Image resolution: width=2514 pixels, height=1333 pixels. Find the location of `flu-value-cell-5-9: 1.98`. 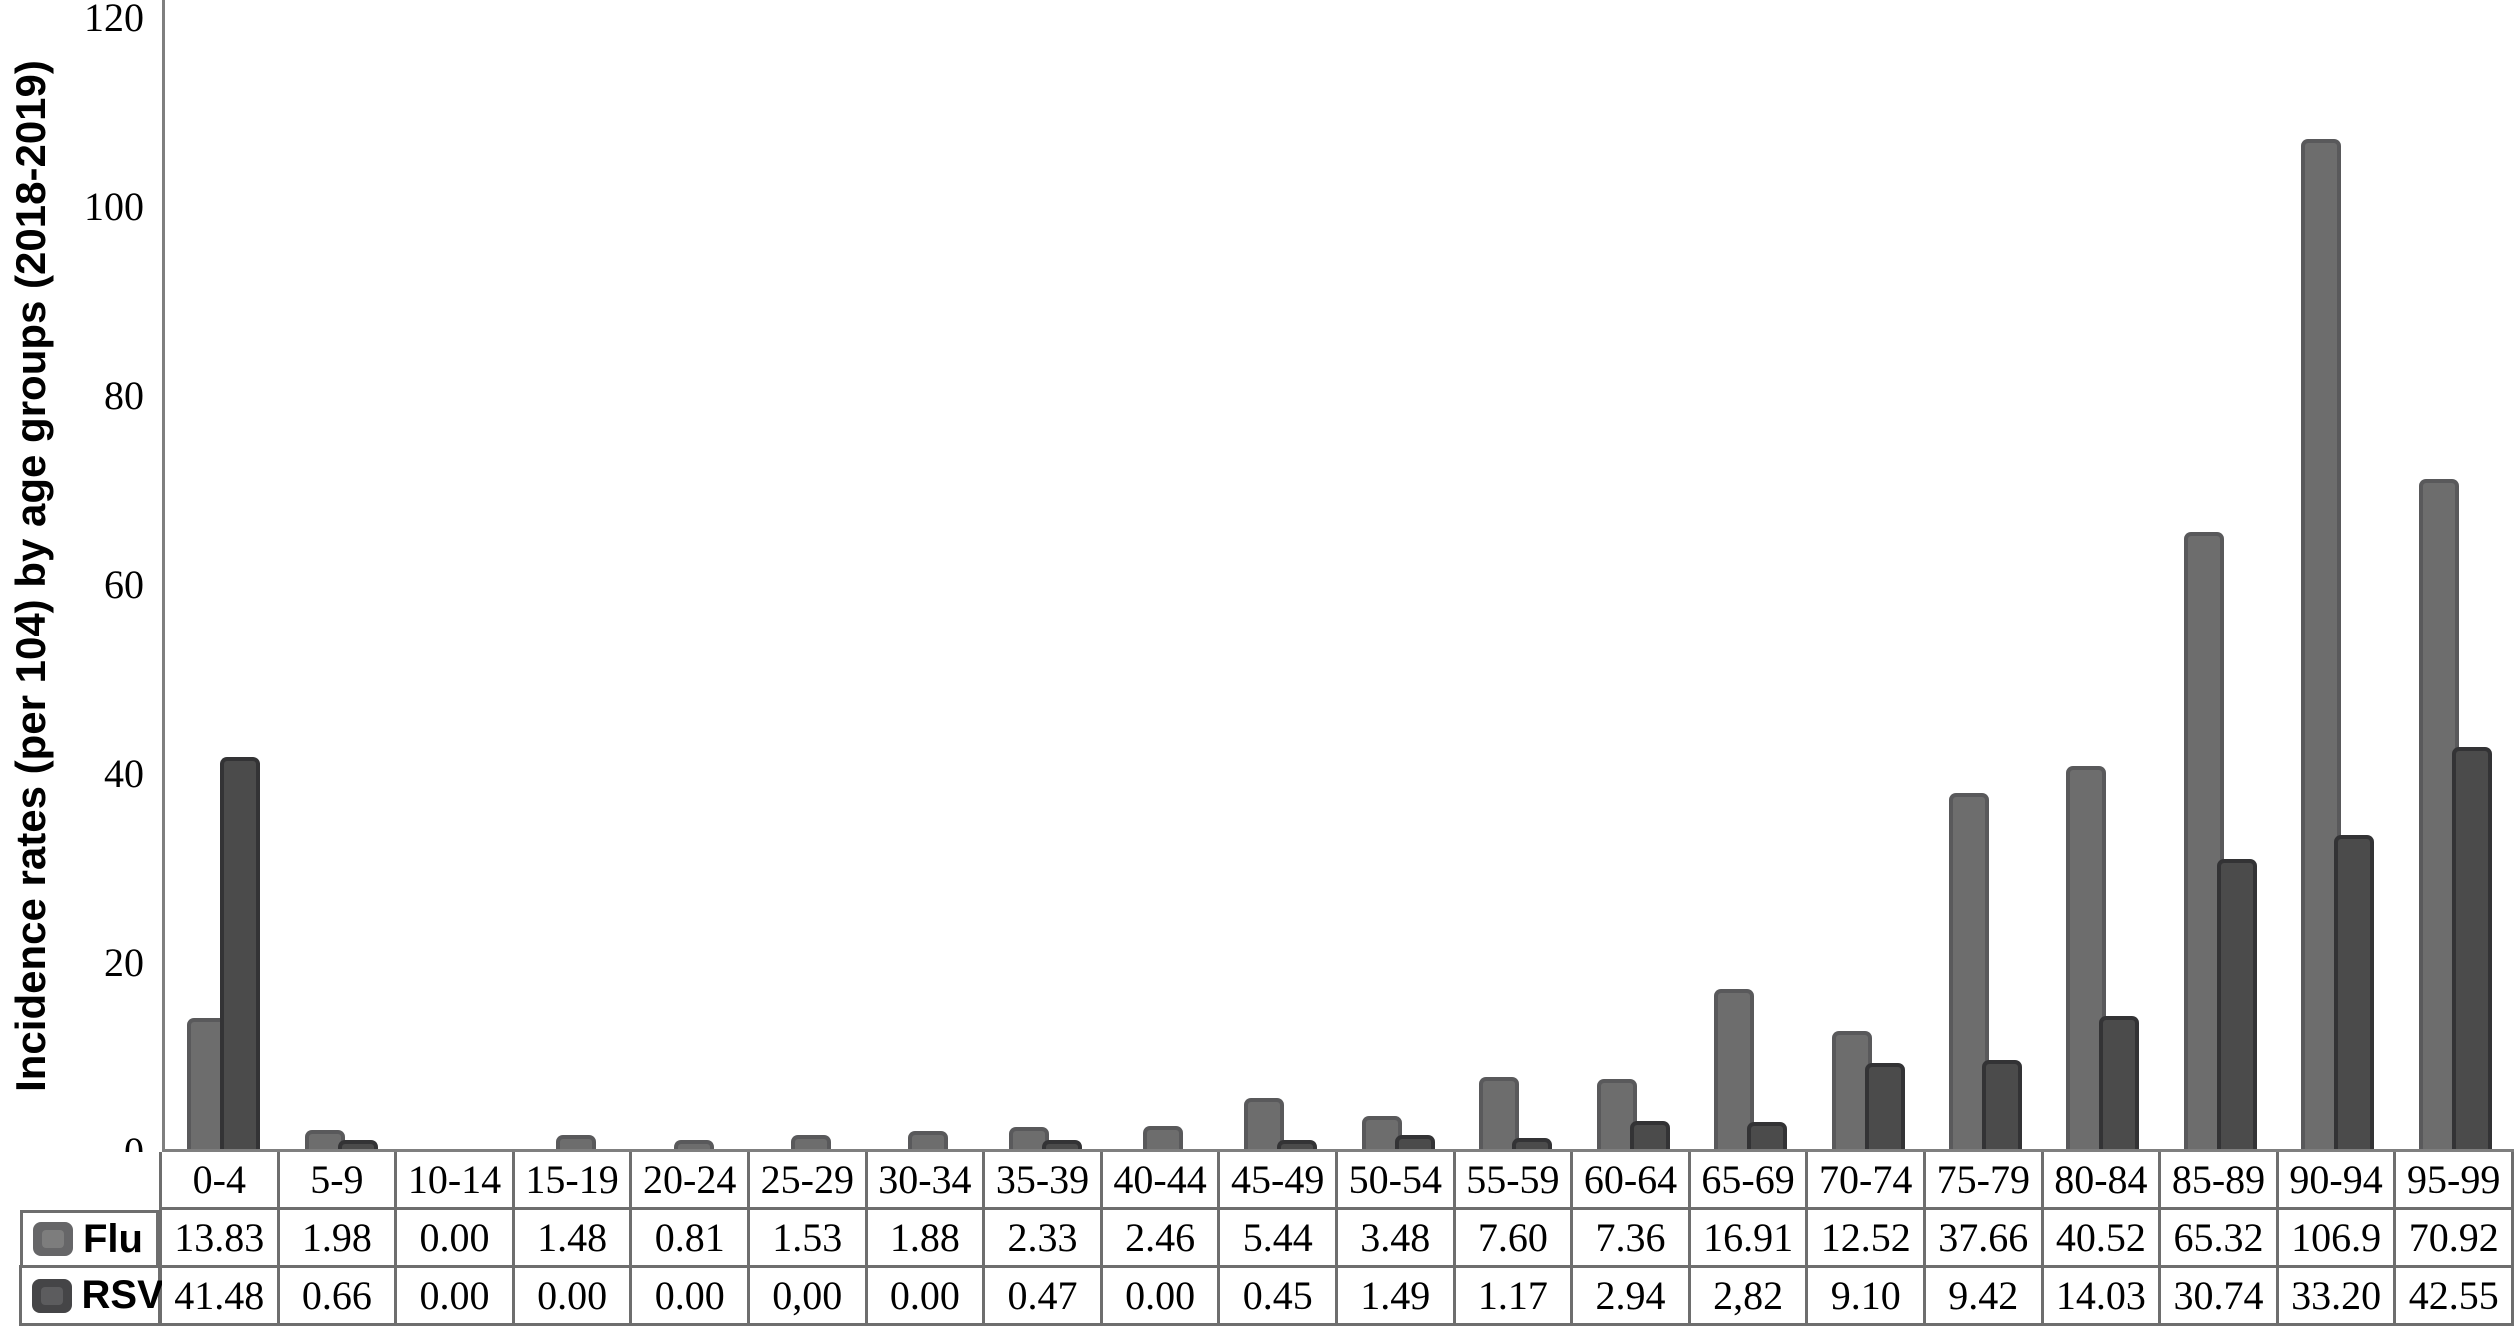

flu-value-cell-5-9: 1.98 is located at coordinates (338, 1239).